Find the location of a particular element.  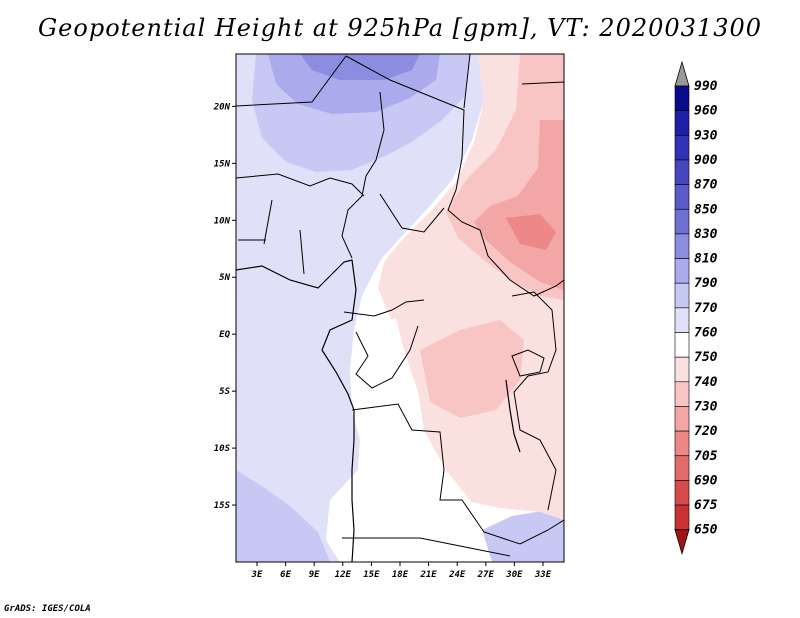

longitude-axis: 3E 6E 9E 12E 15E 18E 21E 24E 27E 30E 33E is located at coordinates (401, 571).